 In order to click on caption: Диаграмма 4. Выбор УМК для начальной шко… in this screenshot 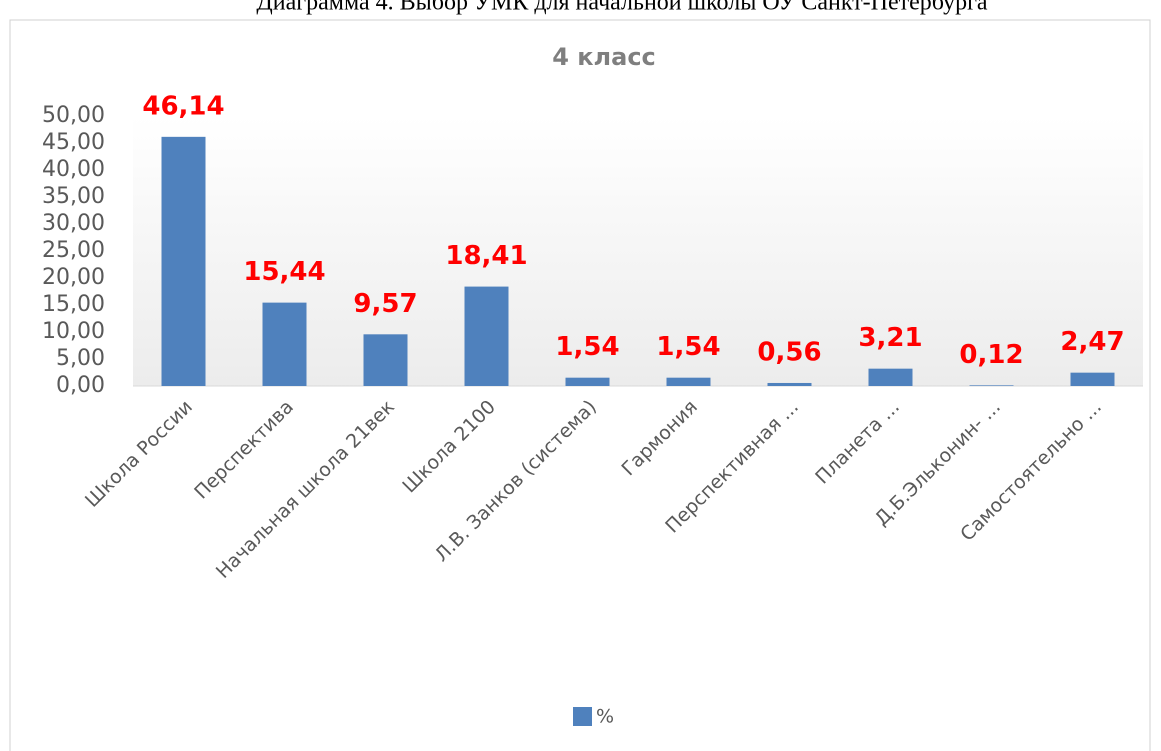, I will do `click(621, 8)`.